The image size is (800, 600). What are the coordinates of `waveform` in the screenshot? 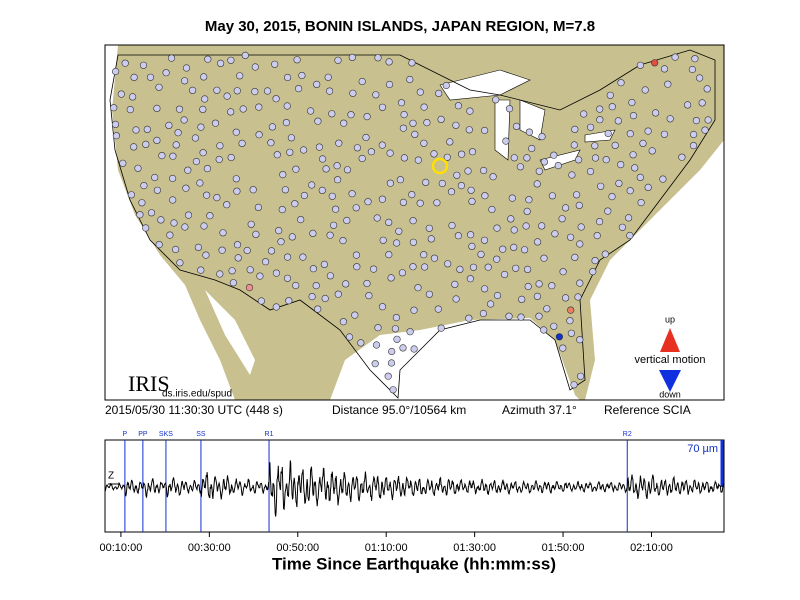 It's located at (414, 488).